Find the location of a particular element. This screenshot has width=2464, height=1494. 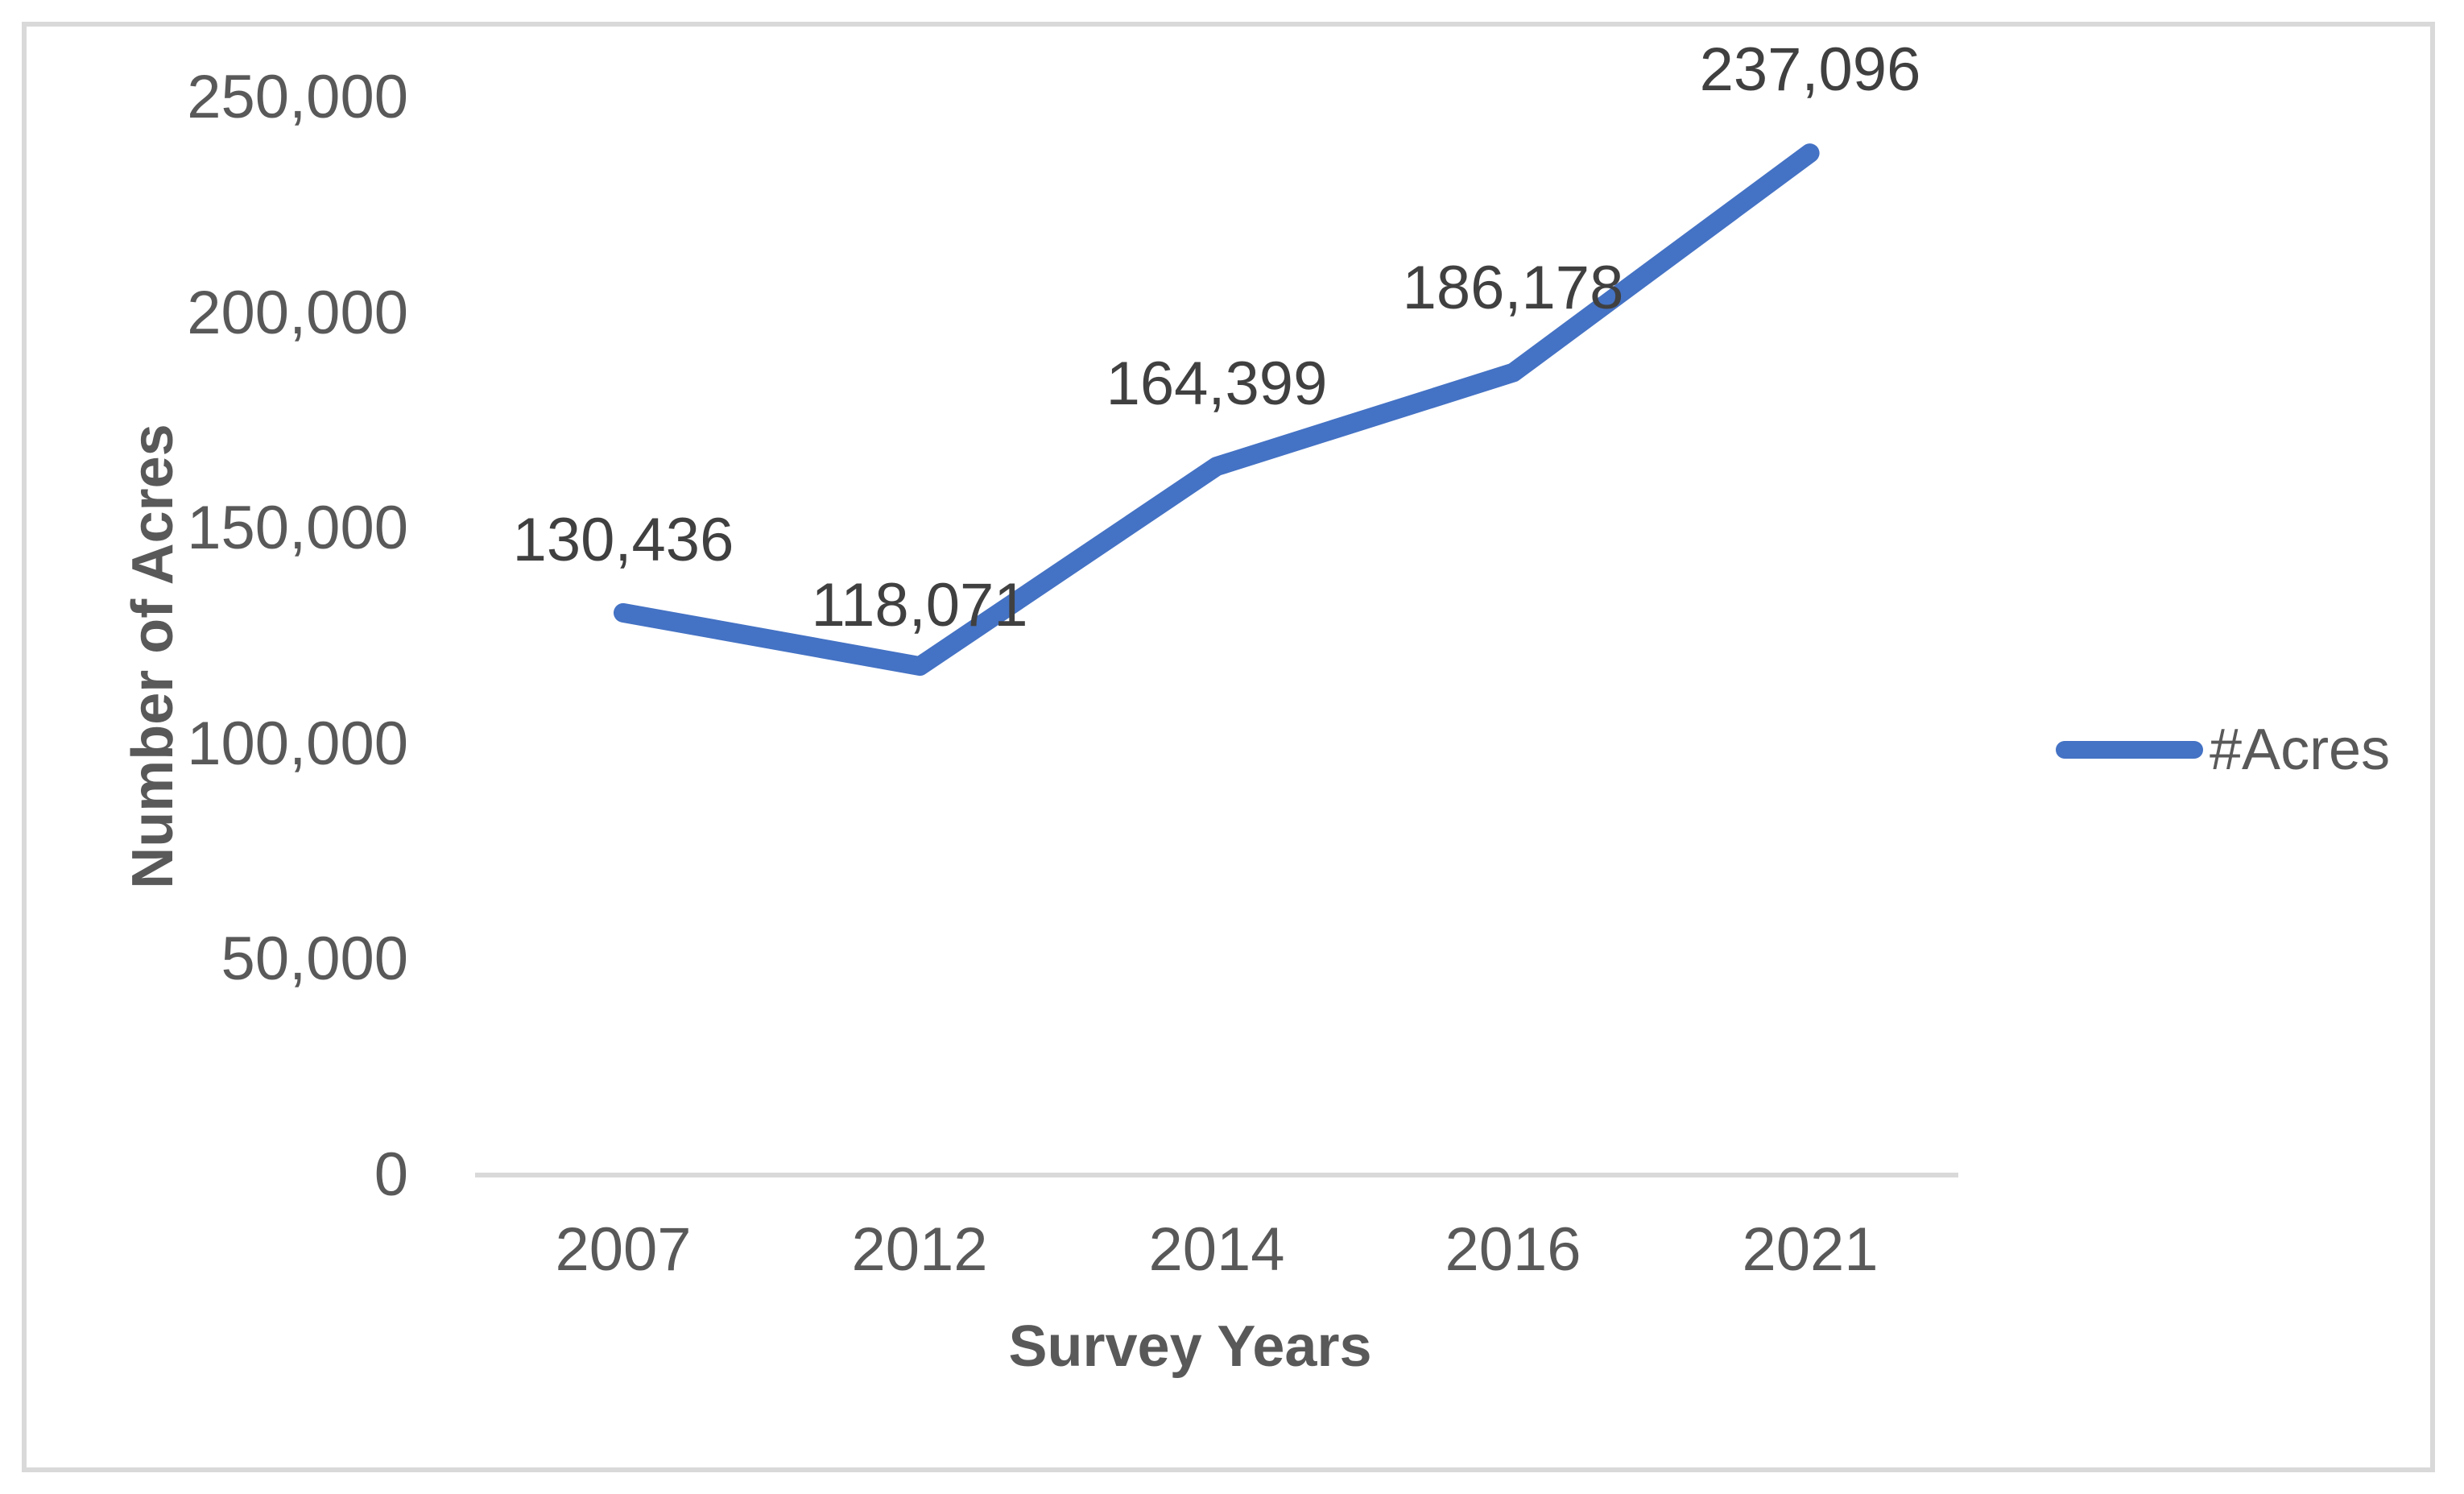

y-axis-tick-label: 100,000 is located at coordinates (297, 744).